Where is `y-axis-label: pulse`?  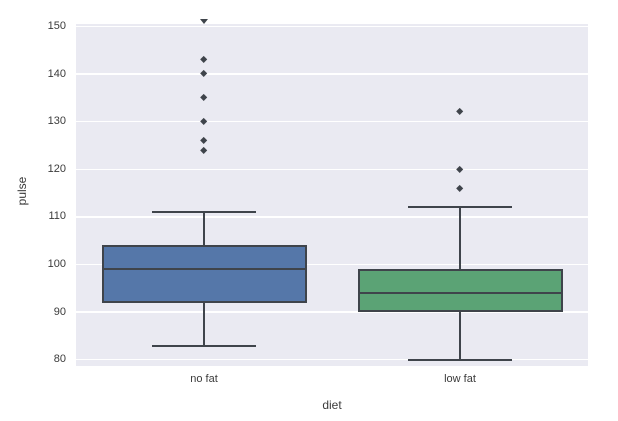 y-axis-label: pulse is located at coordinates (22, 191).